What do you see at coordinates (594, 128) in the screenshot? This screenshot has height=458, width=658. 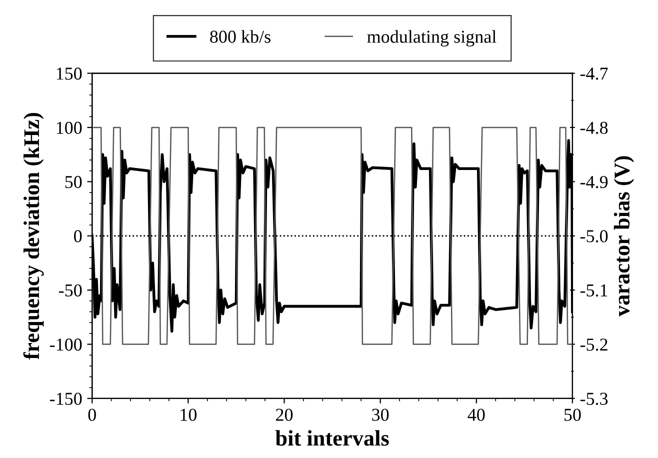 I see `y2-tick-label: -4.8` at bounding box center [594, 128].